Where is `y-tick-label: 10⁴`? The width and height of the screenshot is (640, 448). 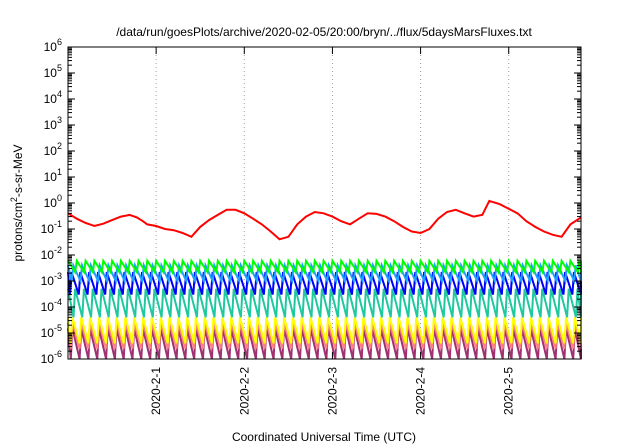
y-tick-label: 10⁴ is located at coordinates (53, 97).